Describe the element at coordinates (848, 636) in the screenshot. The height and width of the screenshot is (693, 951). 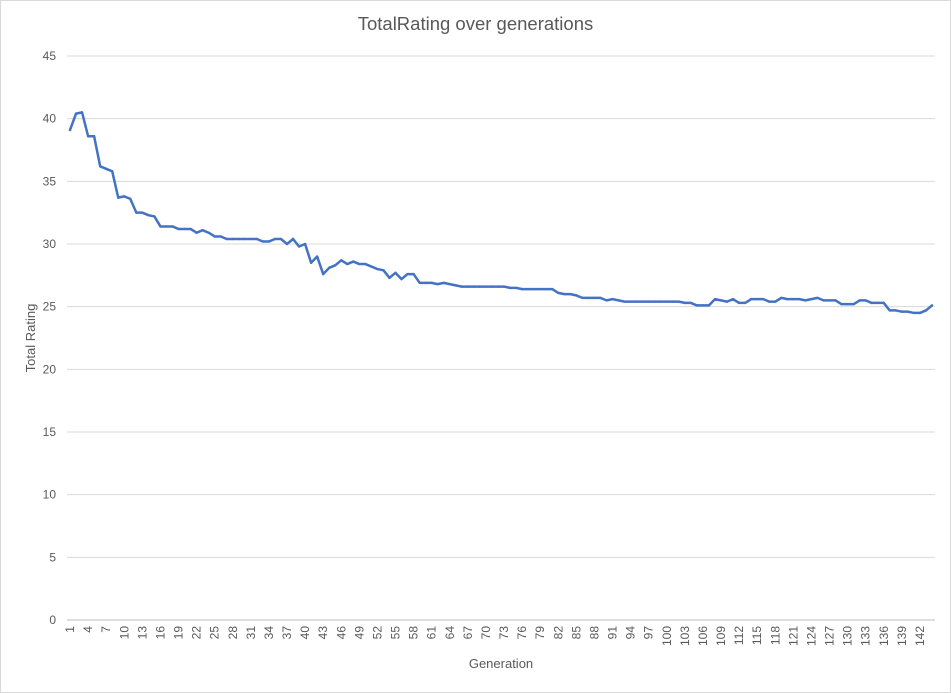
I see `x-tick-label: 130` at that location.